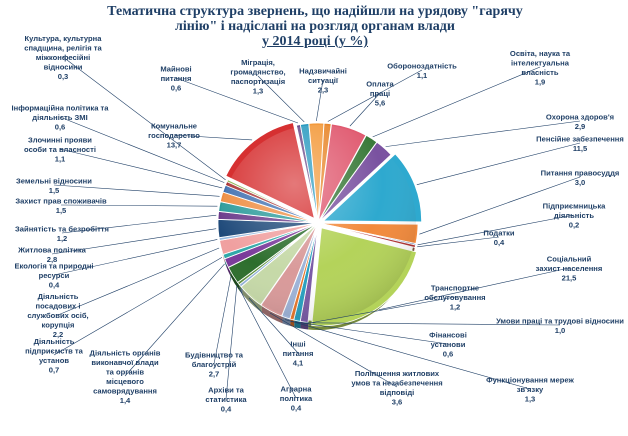  I want to click on slice-label: Архіви та статистика 0,4, so click(226, 400).